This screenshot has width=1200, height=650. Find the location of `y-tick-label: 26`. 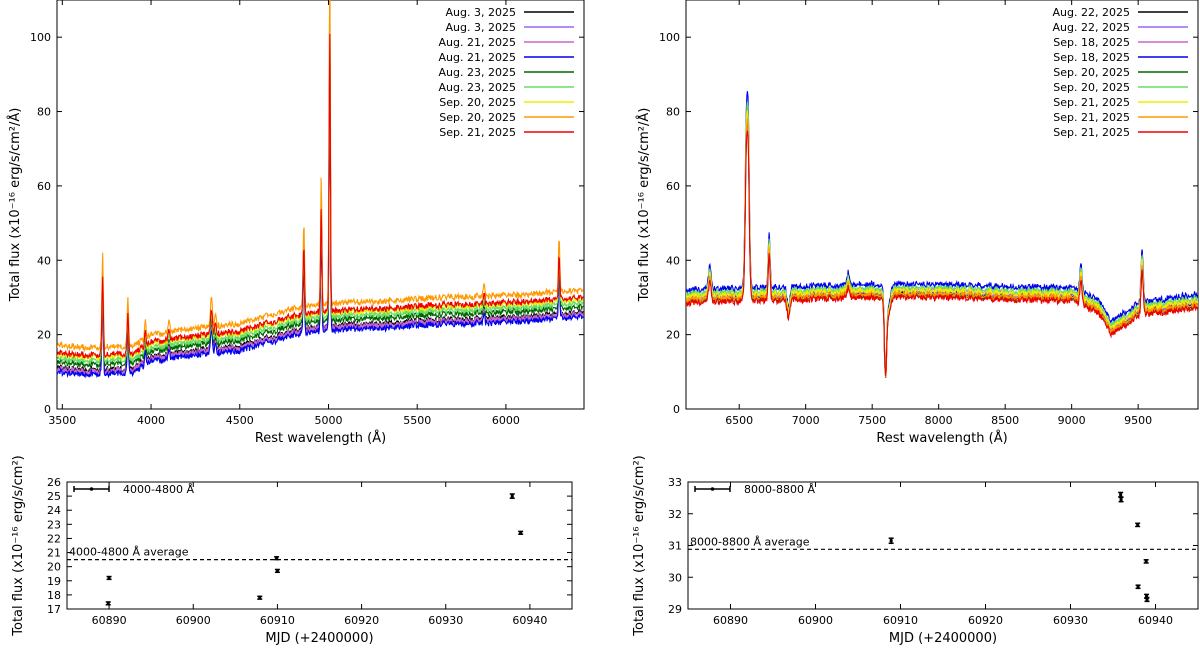

y-tick-label: 26 is located at coordinates (54, 482).